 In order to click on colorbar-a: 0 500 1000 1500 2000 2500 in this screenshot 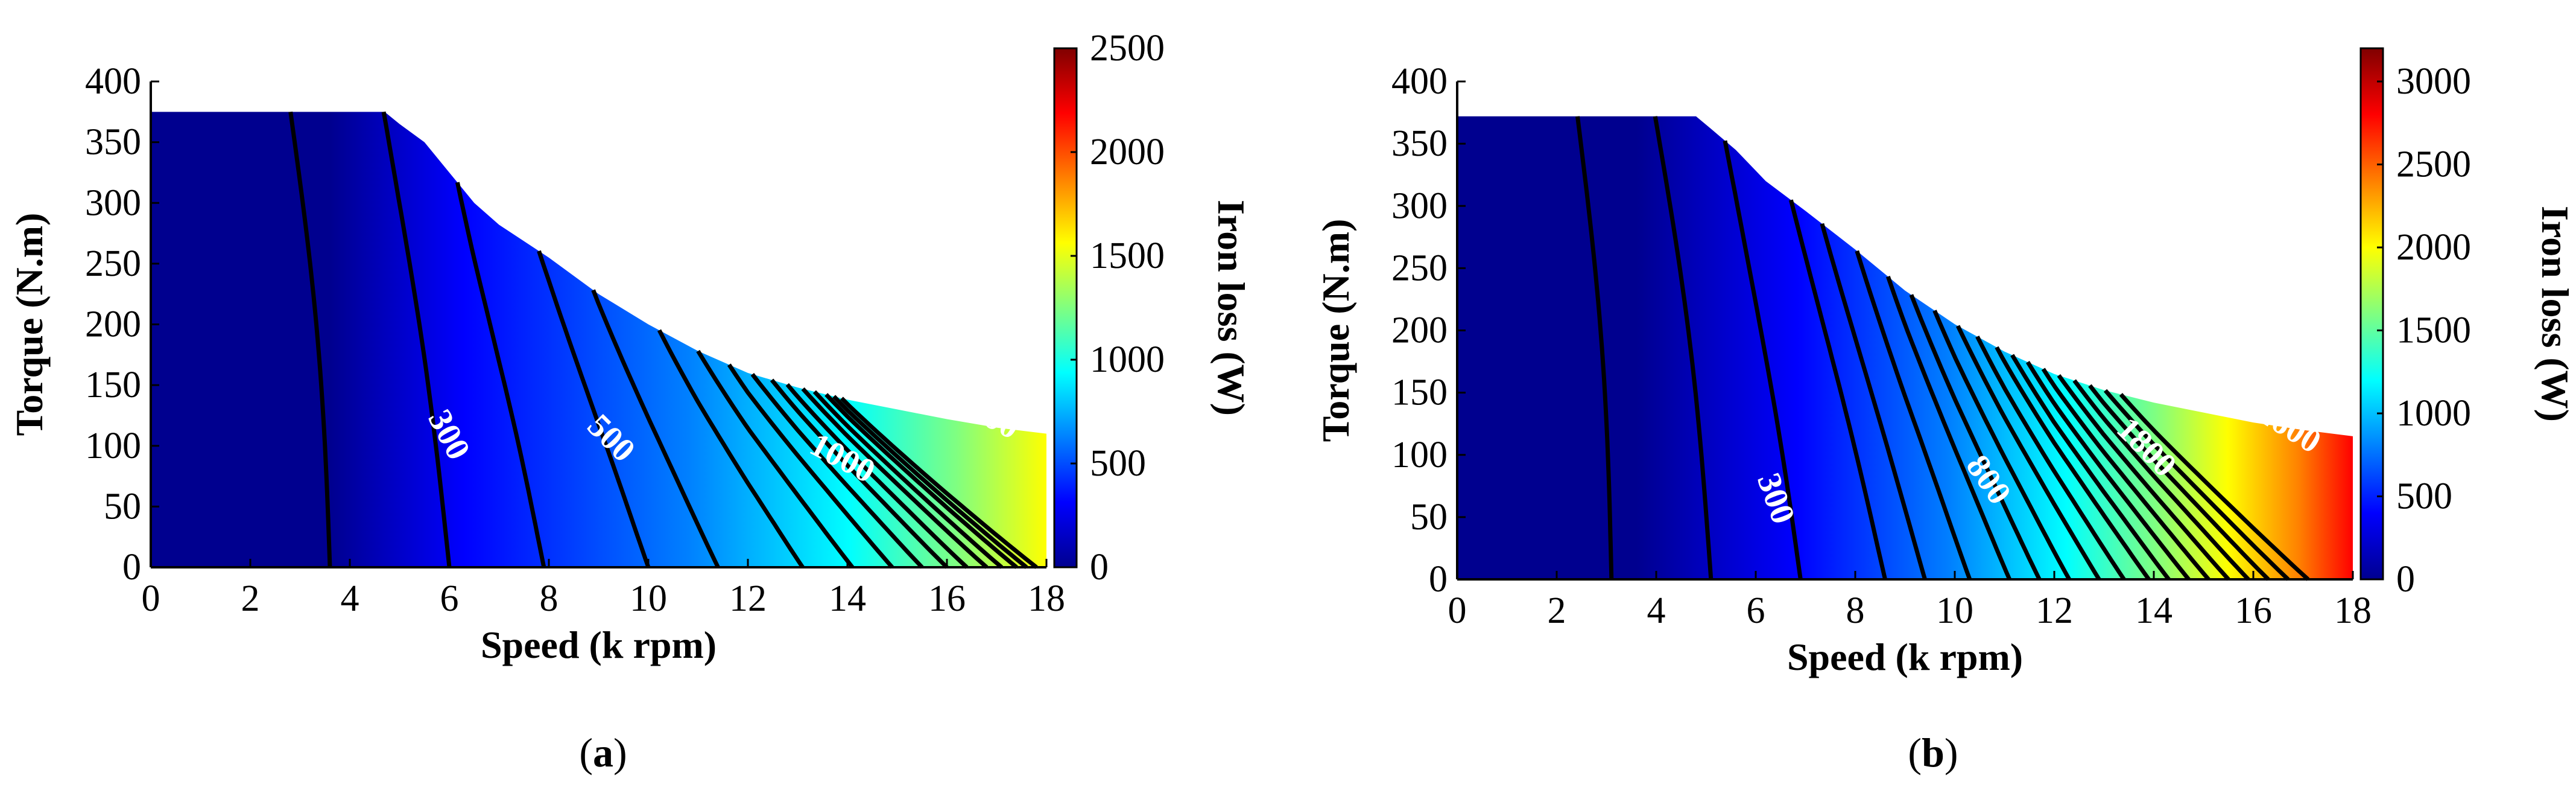, I will do `click(1109, 308)`.